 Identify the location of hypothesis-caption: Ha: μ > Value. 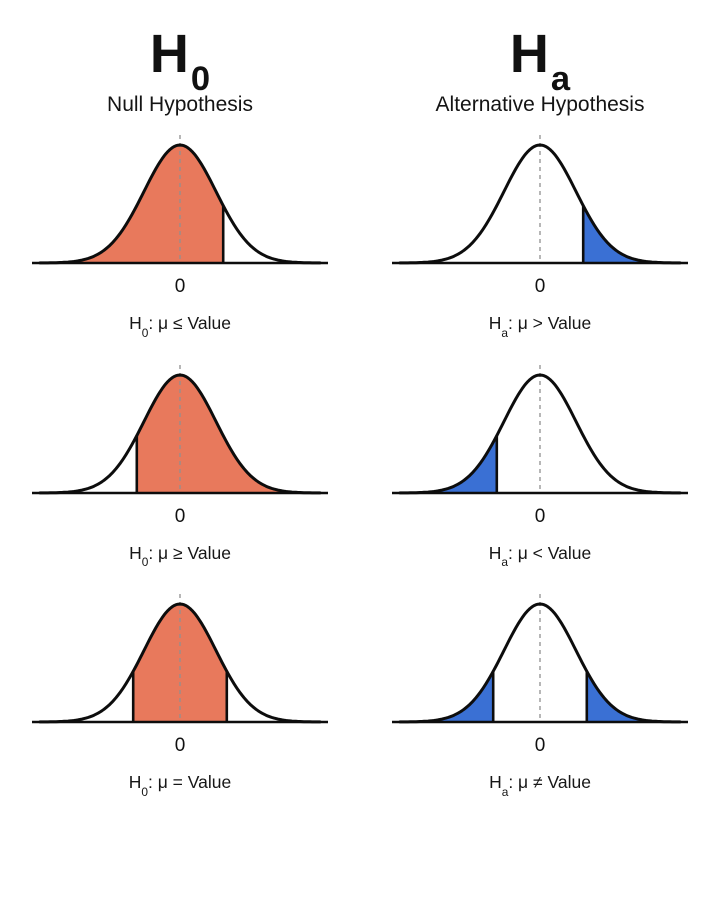
(540, 326).